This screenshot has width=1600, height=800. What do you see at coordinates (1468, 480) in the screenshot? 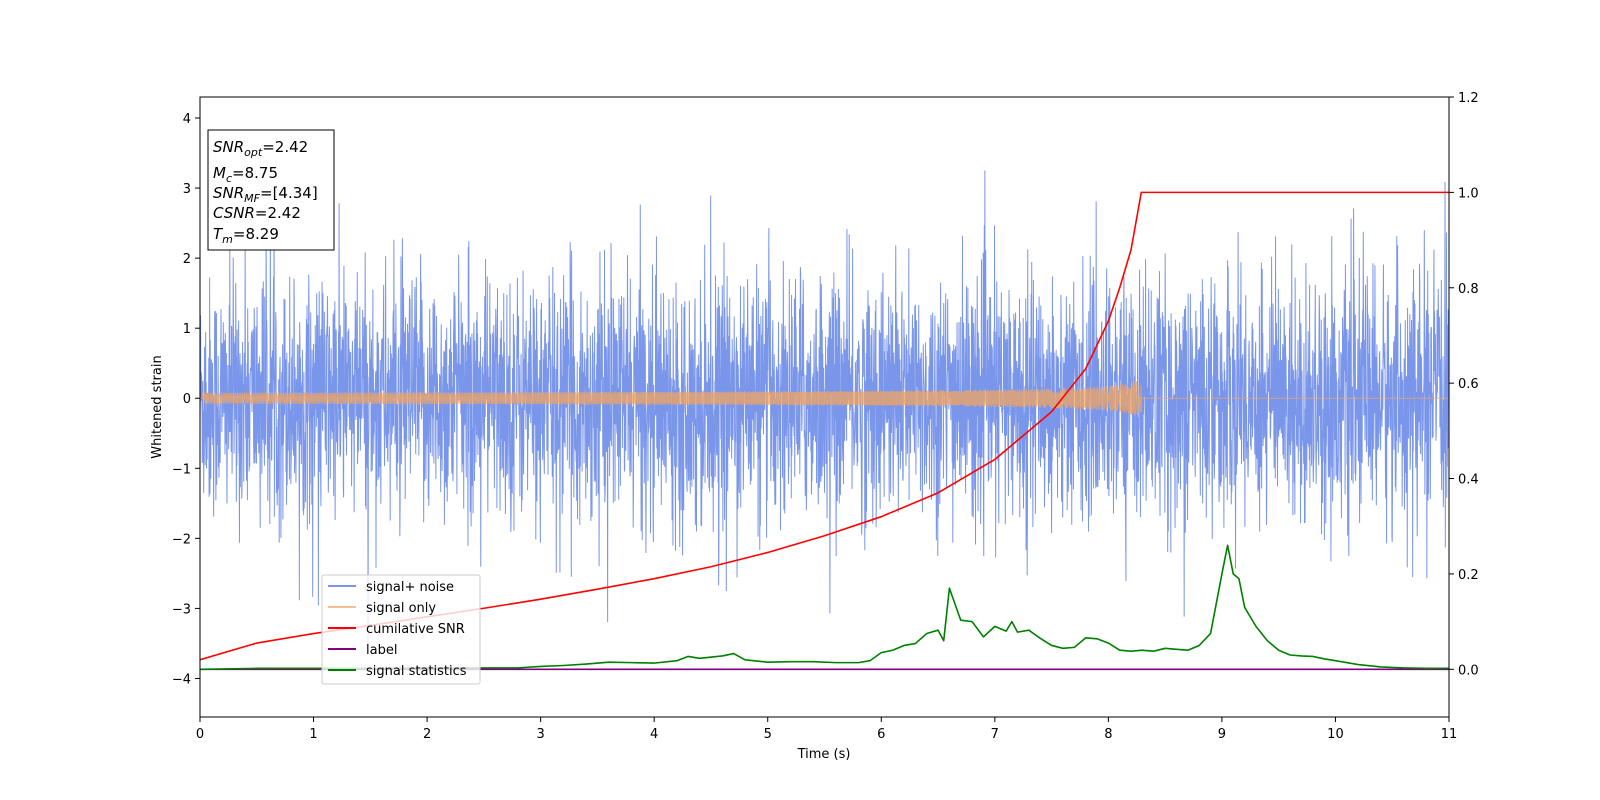
I see `y-right-tick-label-2: 0.4` at bounding box center [1468, 480].